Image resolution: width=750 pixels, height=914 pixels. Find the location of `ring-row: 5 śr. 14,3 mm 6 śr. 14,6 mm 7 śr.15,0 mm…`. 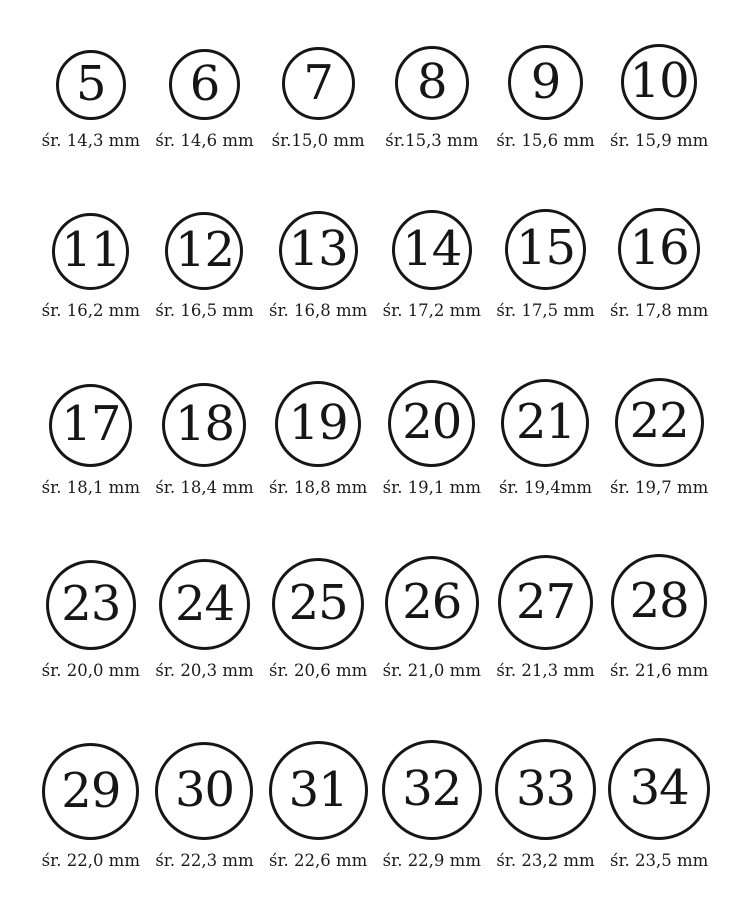

ring-row: 5 śr. 14,3 mm 6 śr. 14,6 mm 7 śr.15,0 mm… is located at coordinates (375, 97).